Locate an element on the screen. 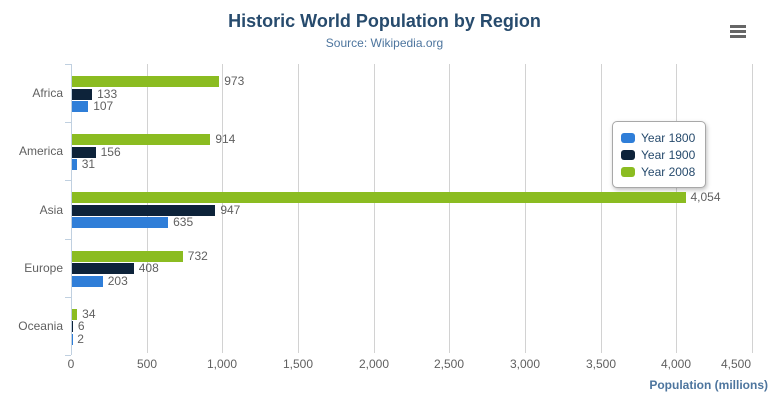 This screenshot has height=416, width=769. x-tick-label: 4,000 is located at coordinates (676, 364).